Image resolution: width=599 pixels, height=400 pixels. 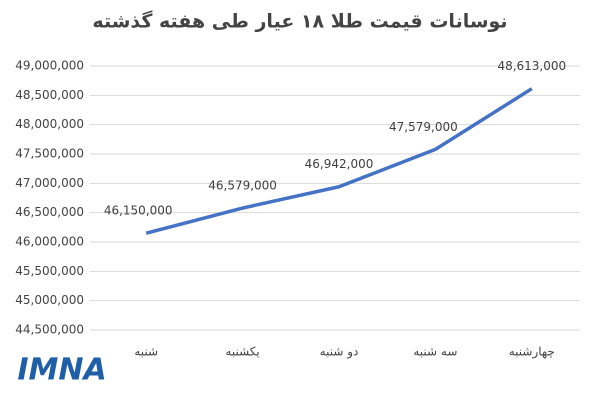 What do you see at coordinates (339, 164) in the screenshot?
I see `data-label: 46,942,000` at bounding box center [339, 164].